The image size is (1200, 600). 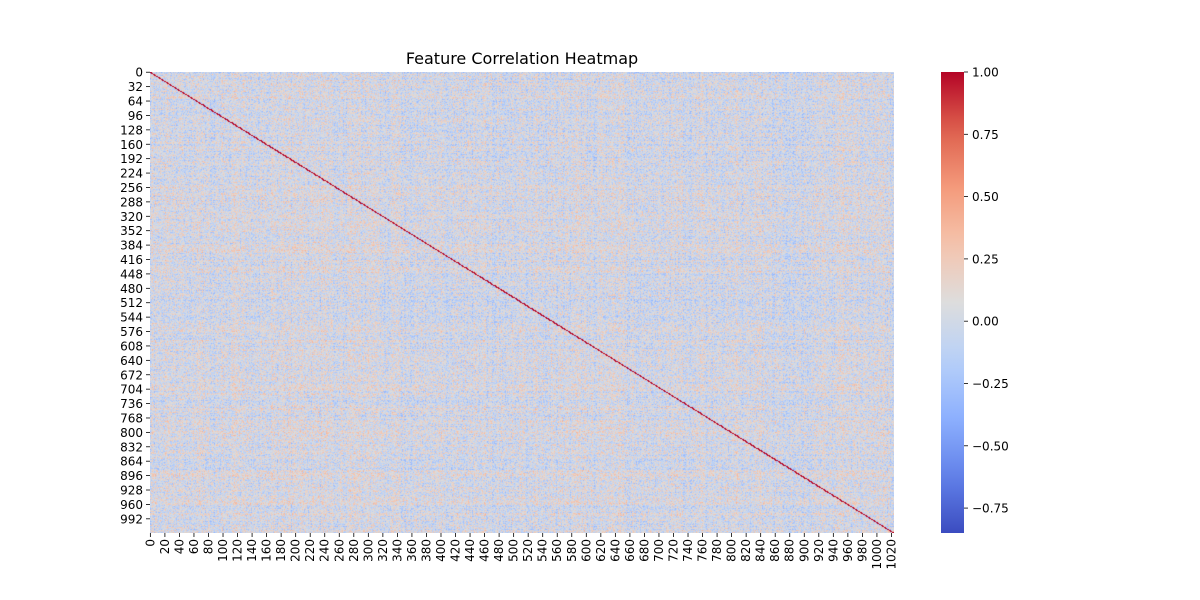 I want to click on x-tick-label: 600, so click(x=586, y=550).